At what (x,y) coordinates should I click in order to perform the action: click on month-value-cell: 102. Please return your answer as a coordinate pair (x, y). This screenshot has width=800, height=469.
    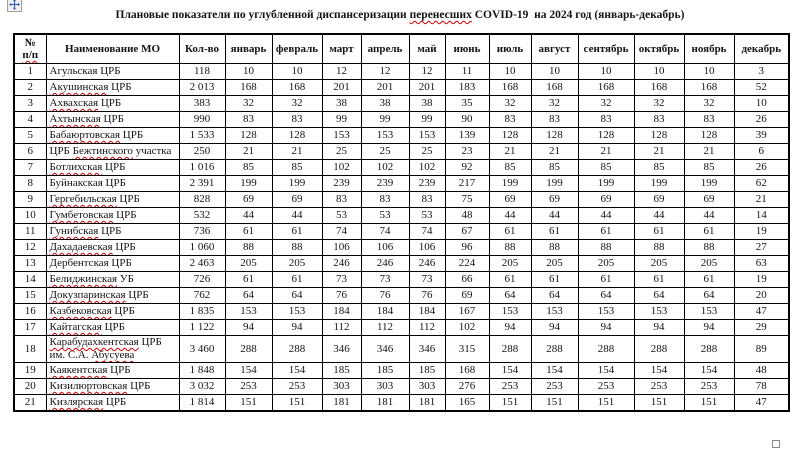
    Looking at the image, I should click on (467, 327).